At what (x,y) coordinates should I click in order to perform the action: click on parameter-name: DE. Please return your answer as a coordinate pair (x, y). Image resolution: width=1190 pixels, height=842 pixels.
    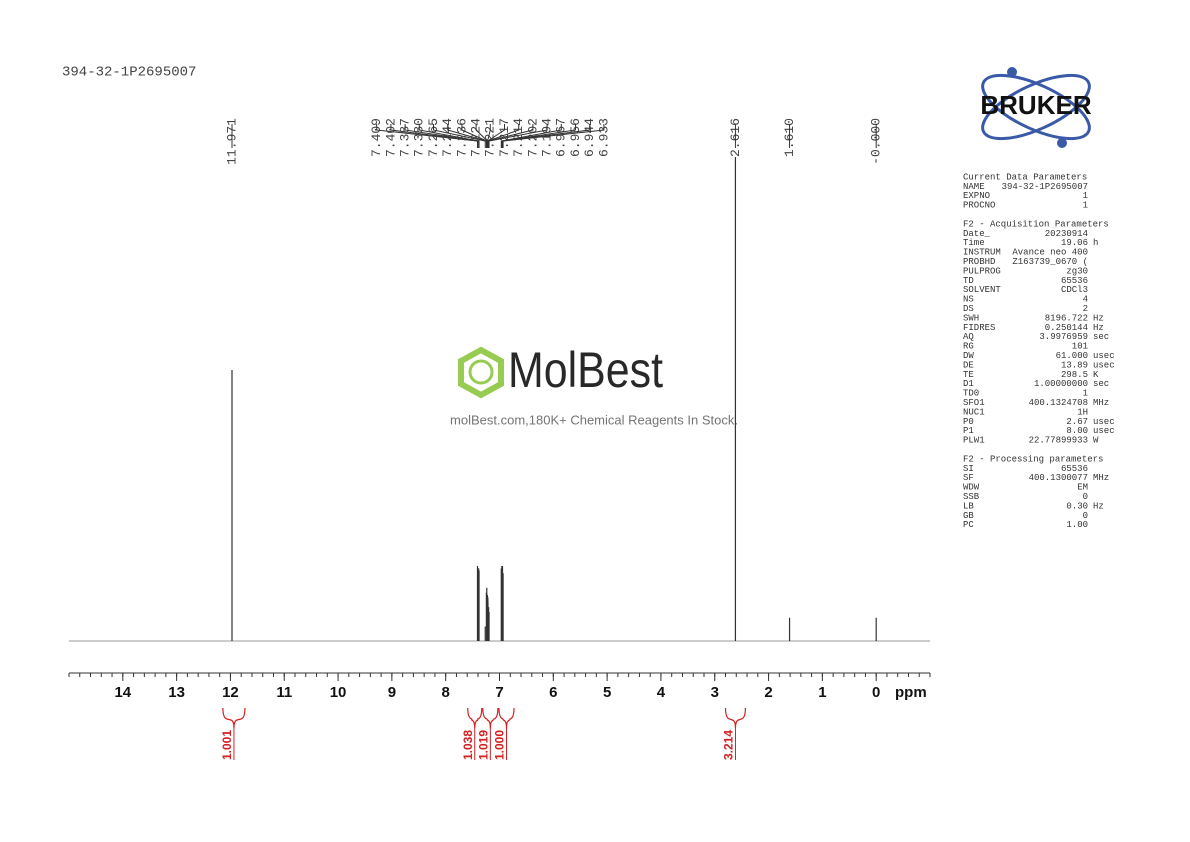
    Looking at the image, I should click on (968, 365).